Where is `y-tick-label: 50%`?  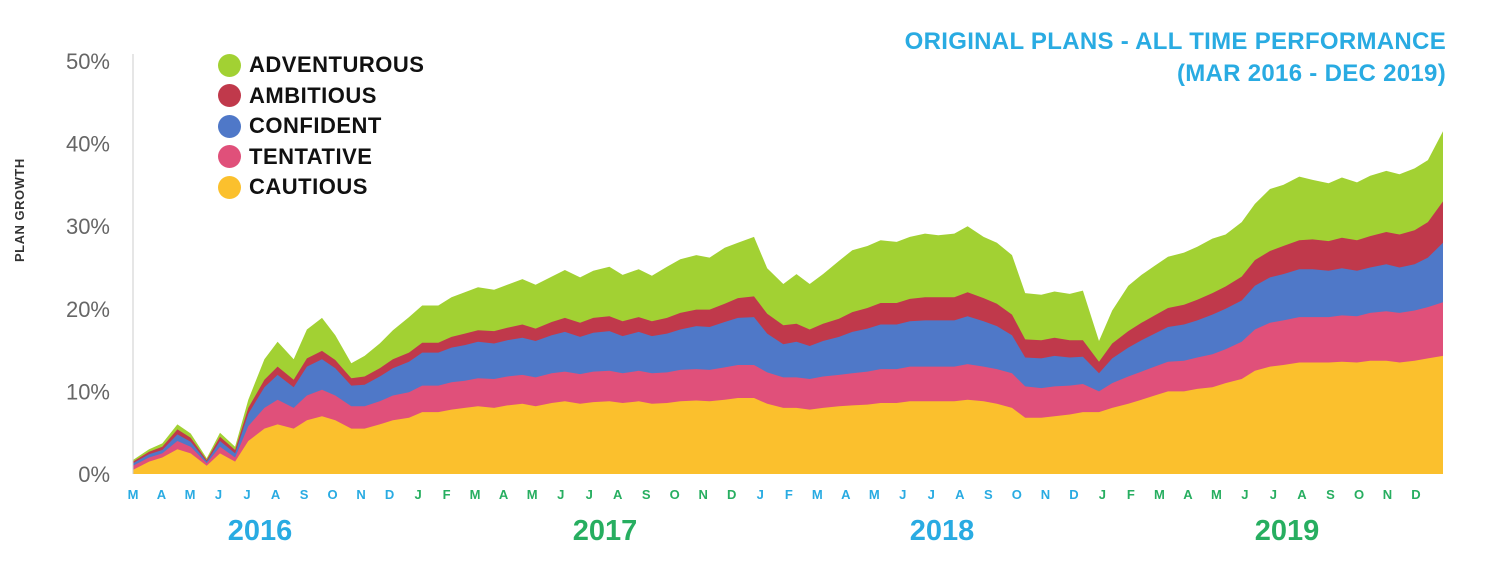 y-tick-label: 50% is located at coordinates (88, 61).